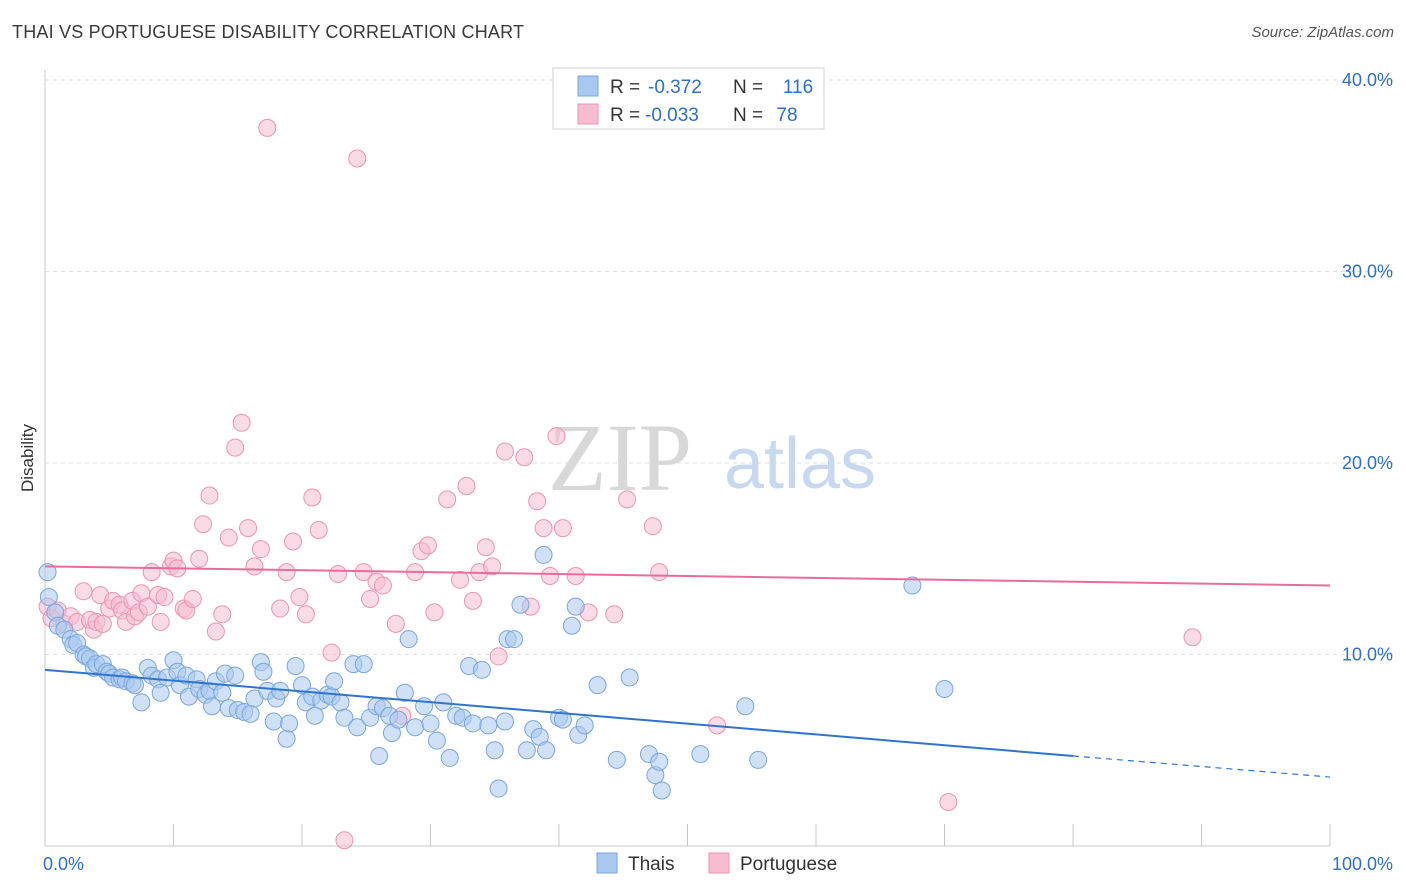 This screenshot has height=892, width=1406. Describe the element at coordinates (788, 864) in the screenshot. I see `legend-portuguese-label: Portuguese` at that location.